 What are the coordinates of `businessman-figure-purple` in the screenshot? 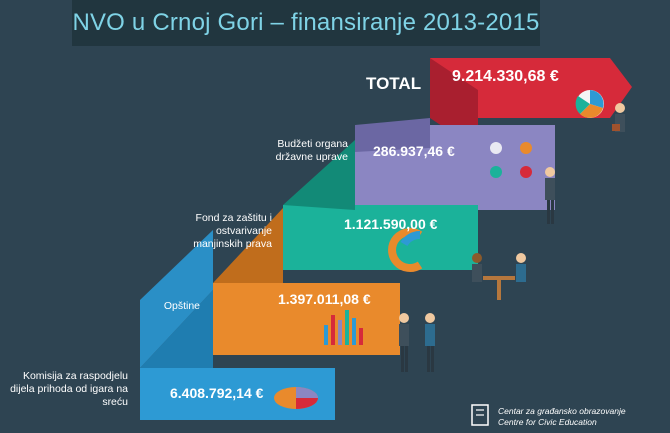 It's located at (550, 195).